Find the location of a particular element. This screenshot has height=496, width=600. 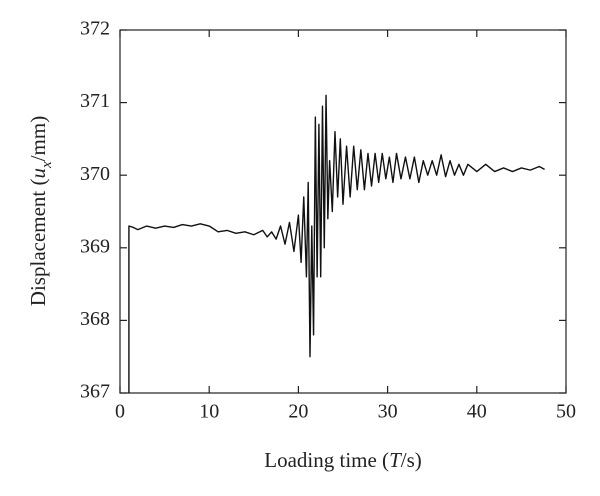

x-tick-label: 10 is located at coordinates (209, 412).